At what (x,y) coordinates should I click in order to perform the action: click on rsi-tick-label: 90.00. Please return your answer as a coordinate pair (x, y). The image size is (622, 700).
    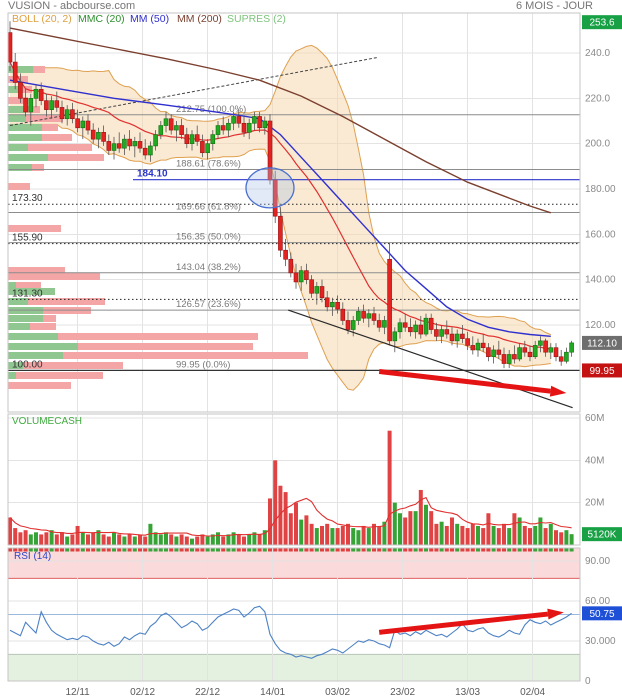
    Looking at the image, I should click on (597, 561).